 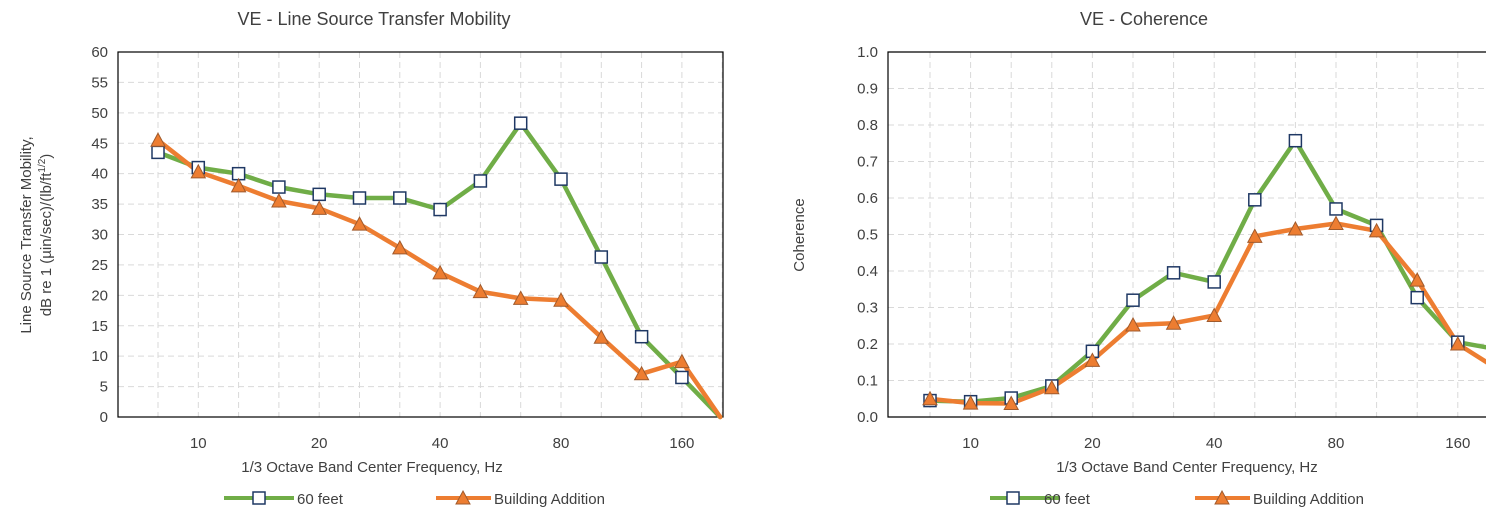 What do you see at coordinates (99, 174) in the screenshot?
I see `y-tick-label: 40` at bounding box center [99, 174].